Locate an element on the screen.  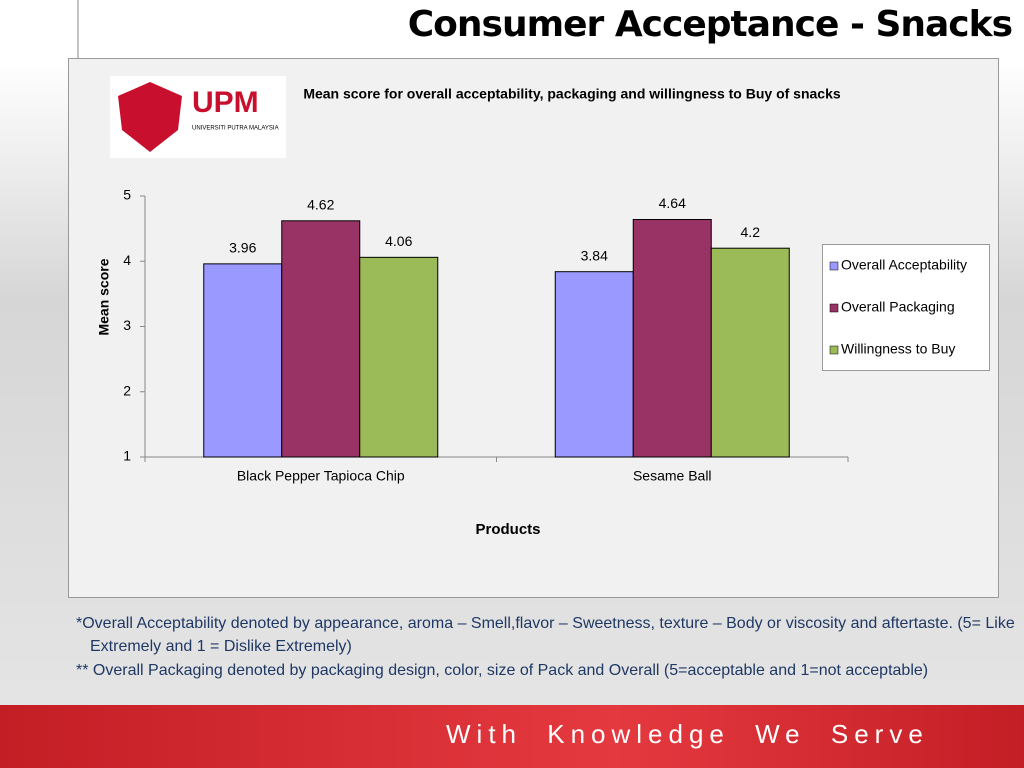
slide-title: Consumer Acceptance - Snacks is located at coordinates (710, 24).